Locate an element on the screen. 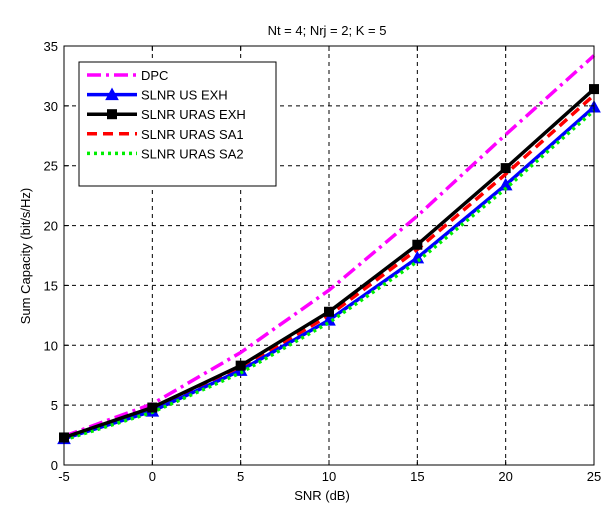 The image size is (613, 532). legend-label: SLNR URAS EXH is located at coordinates (193, 114).